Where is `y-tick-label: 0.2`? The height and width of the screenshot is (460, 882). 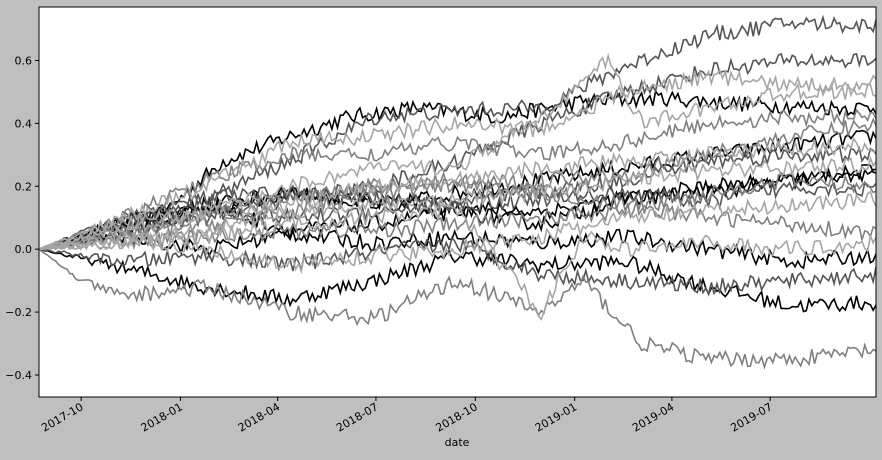 y-tick-label: 0.2 is located at coordinates (24, 186).